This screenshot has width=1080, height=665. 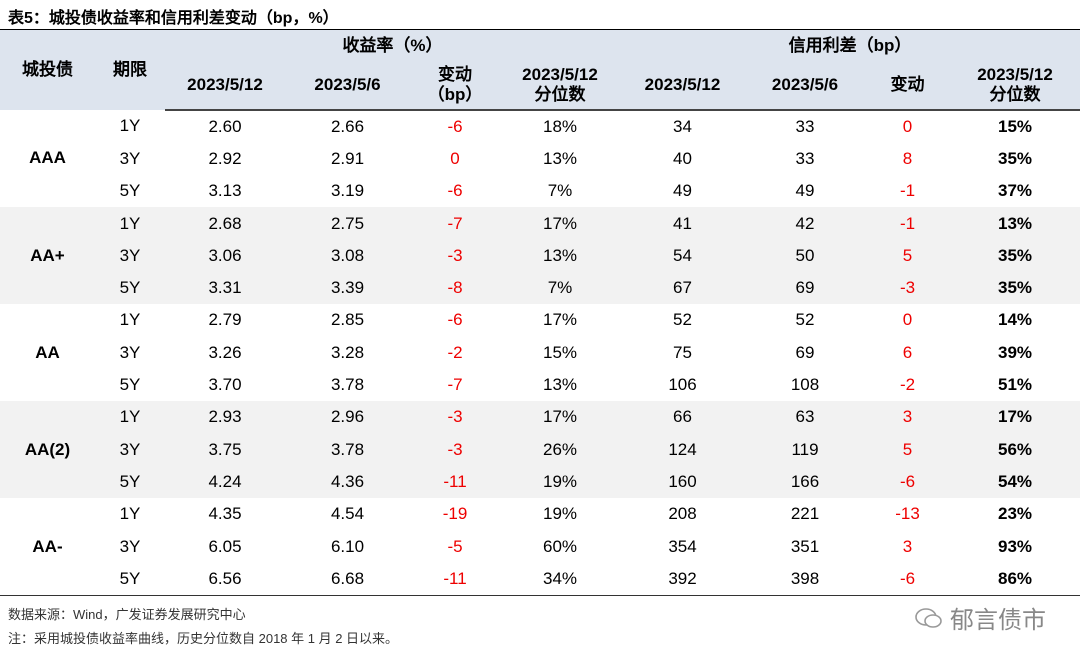 What do you see at coordinates (47, 158) in the screenshot?
I see `cell-text: AAA` at bounding box center [47, 158].